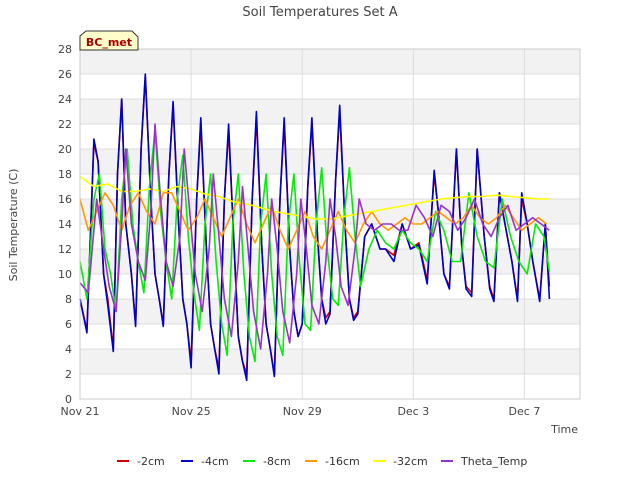 The width and height of the screenshot is (640, 480). What do you see at coordinates (65, 149) in the screenshot?
I see `y-tick-label: 20` at bounding box center [65, 149].